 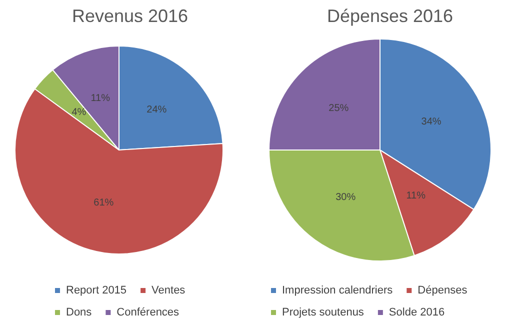 What do you see at coordinates (338, 290) in the screenshot?
I see `legend-label: Impression calendriers` at bounding box center [338, 290].